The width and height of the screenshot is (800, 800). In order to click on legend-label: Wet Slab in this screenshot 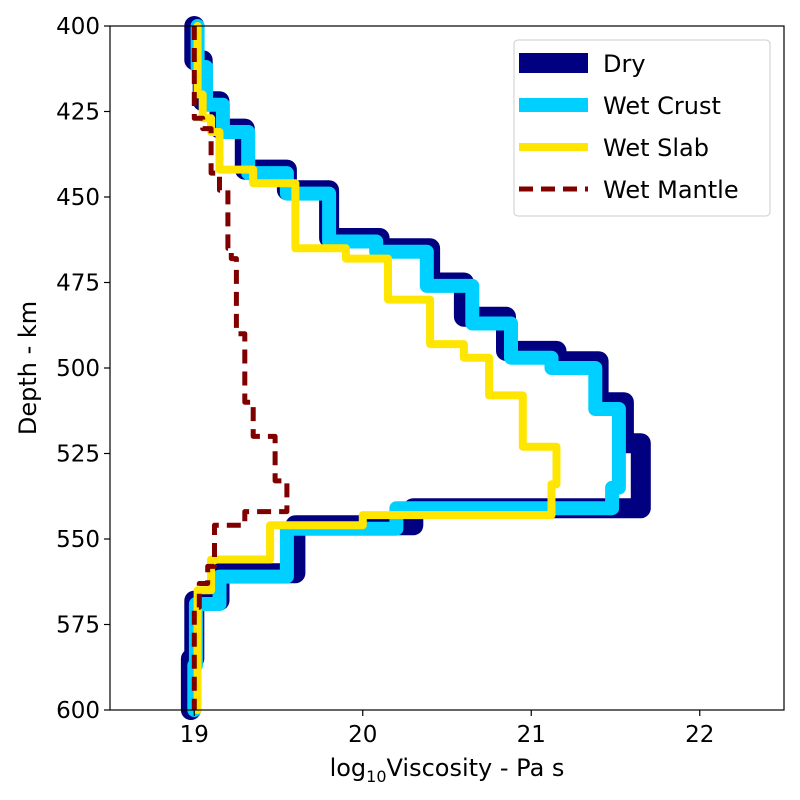, I will do `click(656, 148)`.